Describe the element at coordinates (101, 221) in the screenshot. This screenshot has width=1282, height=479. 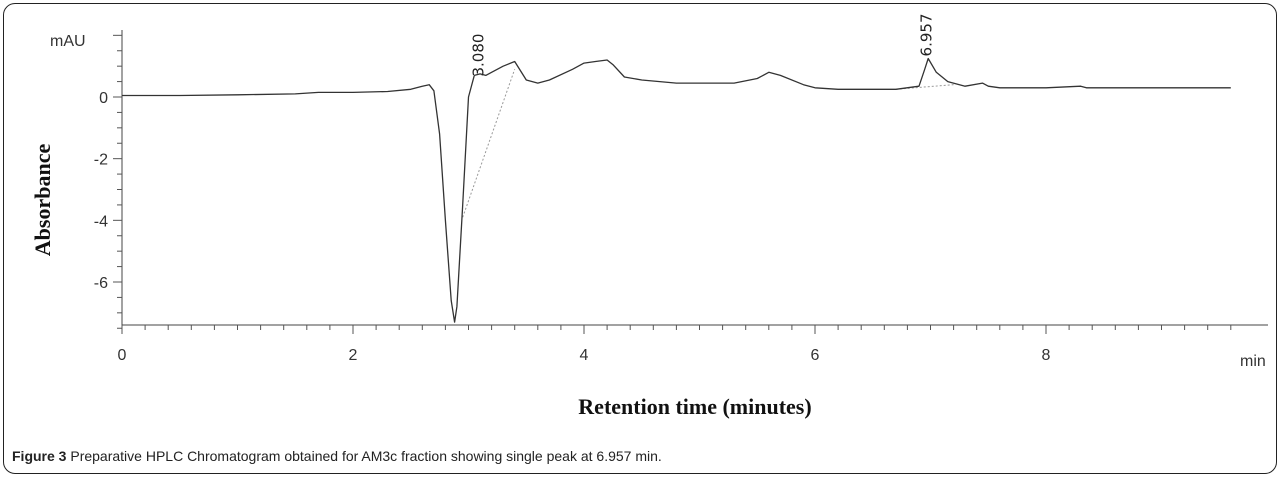
I see `y-tick-label: -4` at that location.